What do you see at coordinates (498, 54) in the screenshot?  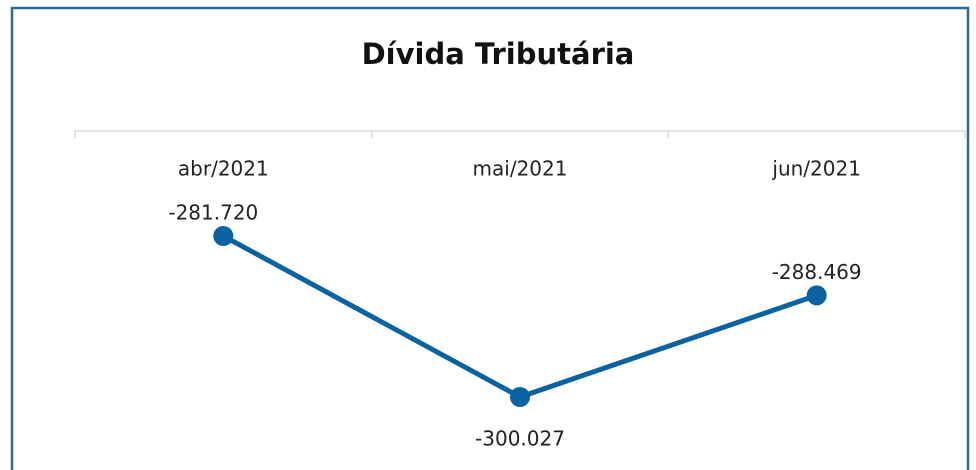 I see `chart-title: Dívida Tributária` at bounding box center [498, 54].